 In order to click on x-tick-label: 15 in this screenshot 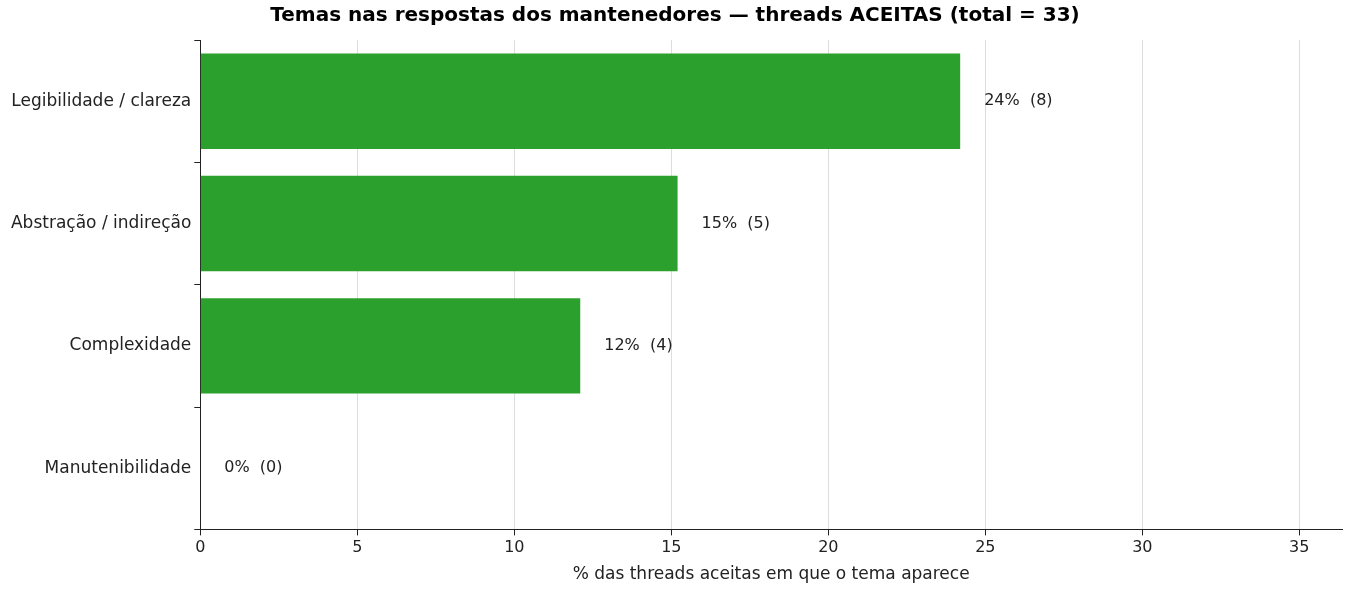, I will do `click(671, 547)`.